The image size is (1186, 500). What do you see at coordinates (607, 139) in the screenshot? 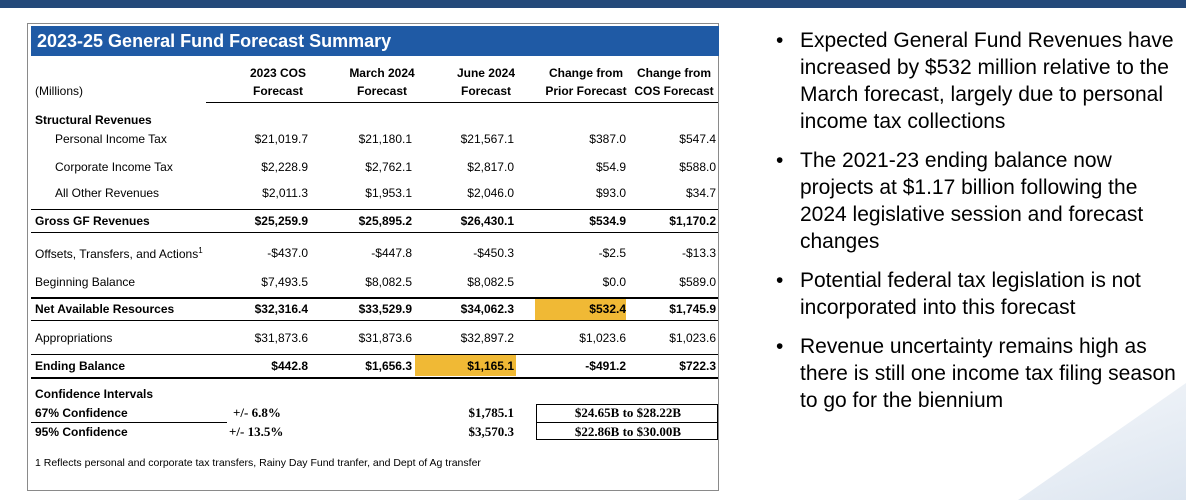
I see `table-cell: $387.0` at bounding box center [607, 139].